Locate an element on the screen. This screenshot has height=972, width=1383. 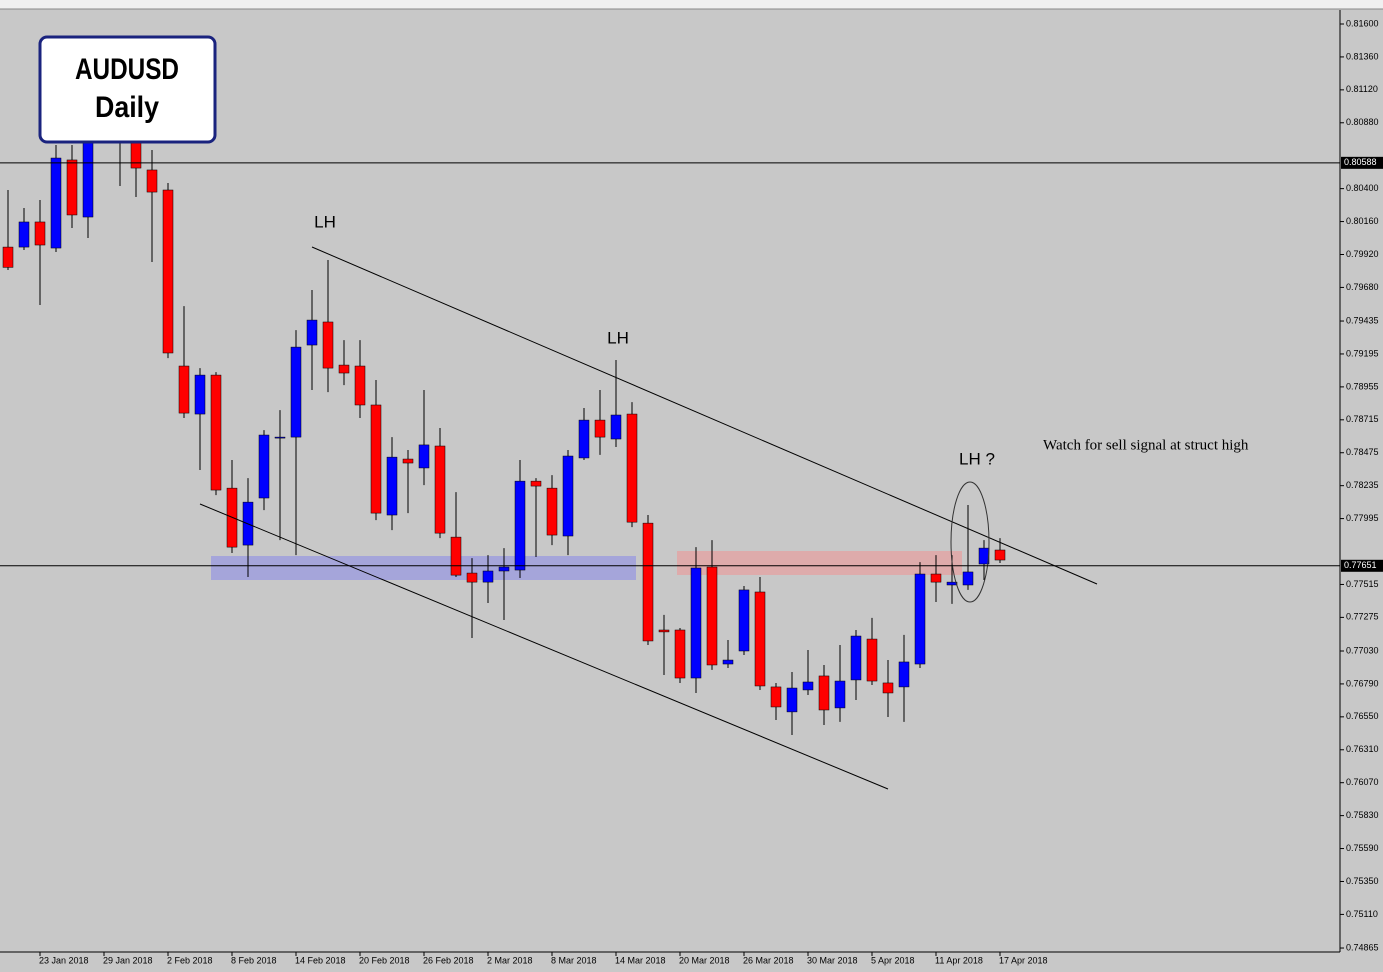
y-tick-label: 0.75350 is located at coordinates (1362, 881).